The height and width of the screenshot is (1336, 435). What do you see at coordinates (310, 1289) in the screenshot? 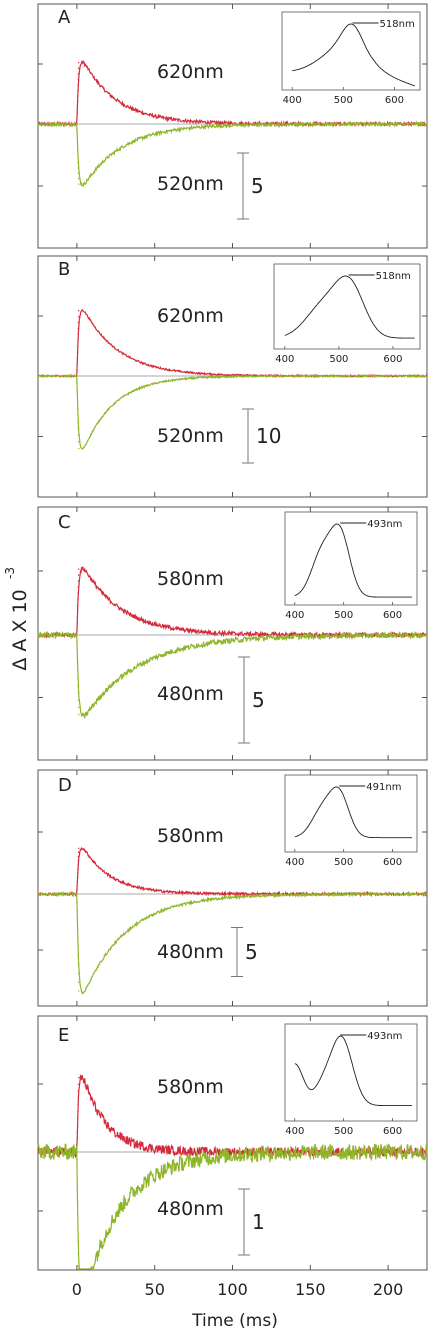
I see `x-tick-label: 150` at bounding box center [310, 1289].